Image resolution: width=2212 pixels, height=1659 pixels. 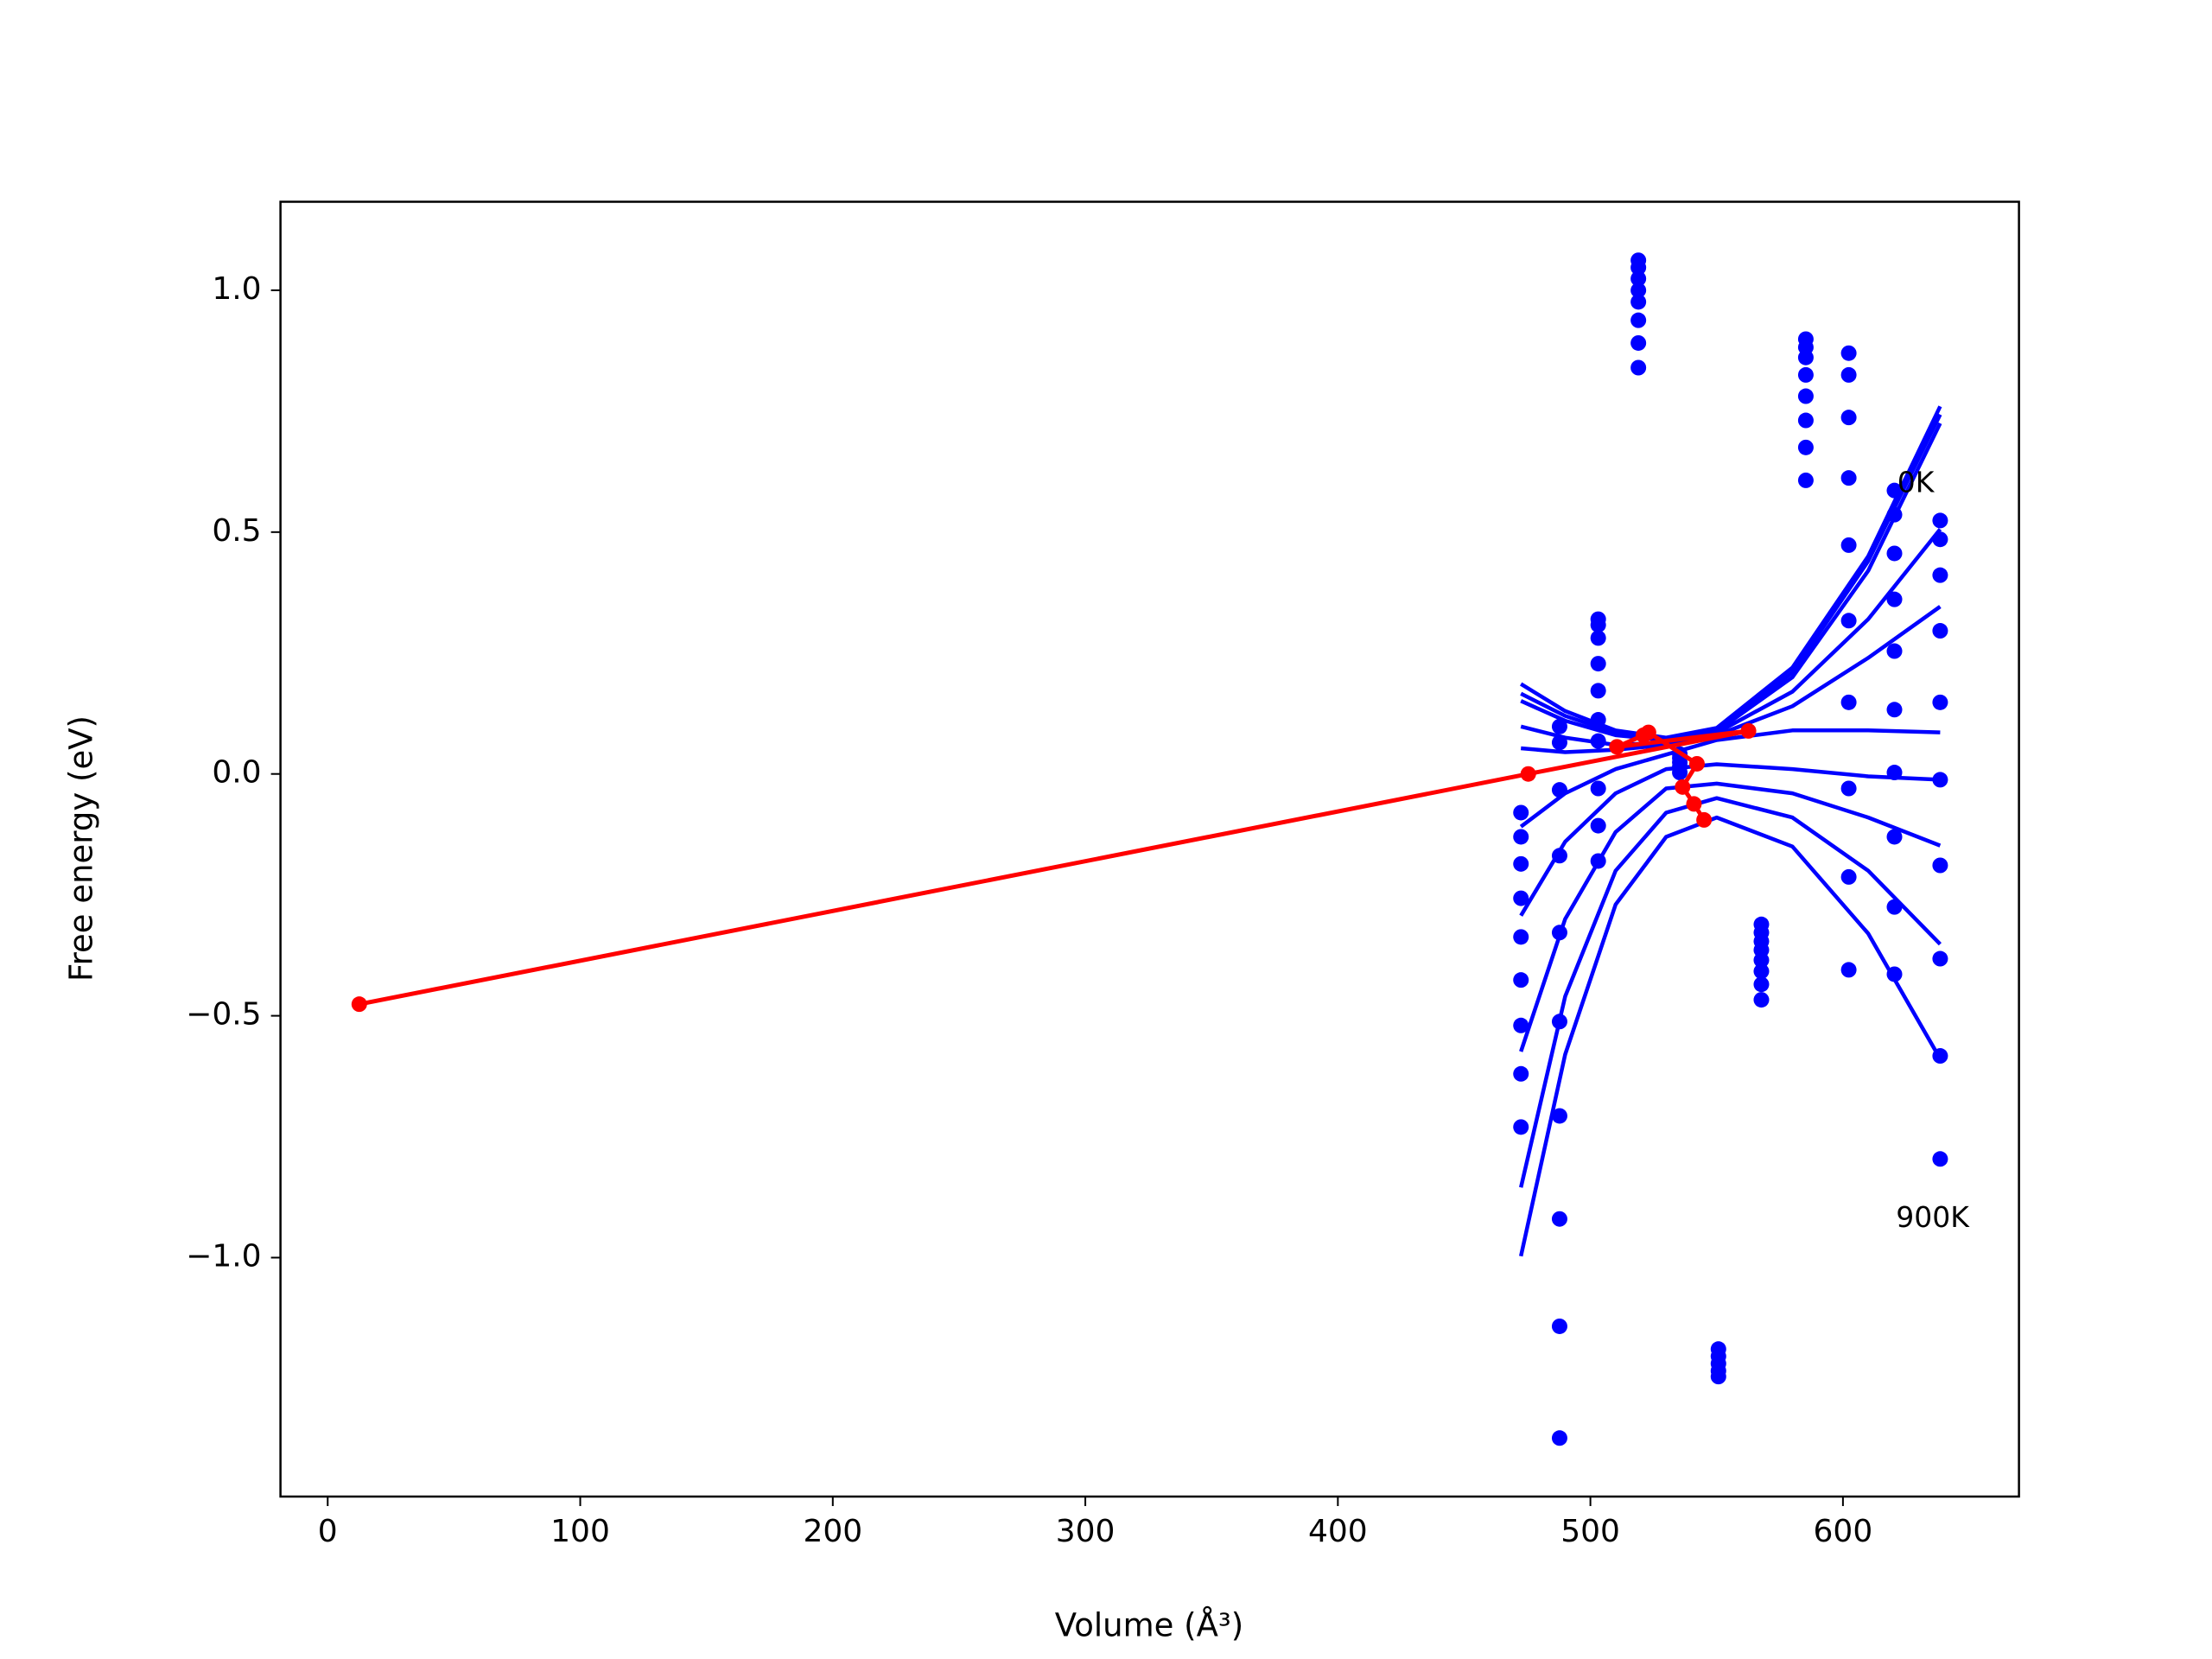 What do you see at coordinates (580, 1531) in the screenshot?
I see `x-tick-label: 100` at bounding box center [580, 1531].